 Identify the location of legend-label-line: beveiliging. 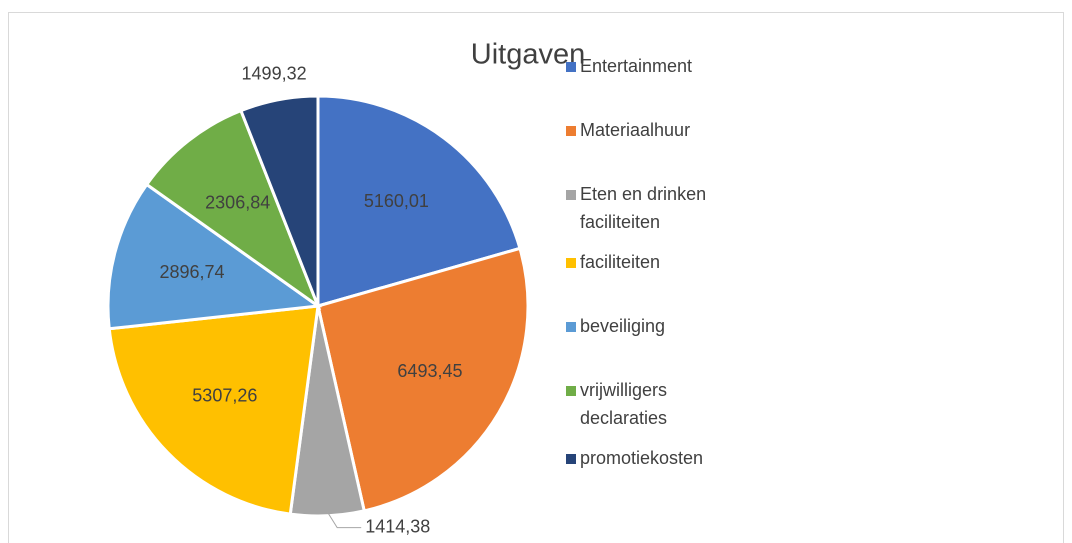
(622, 326).